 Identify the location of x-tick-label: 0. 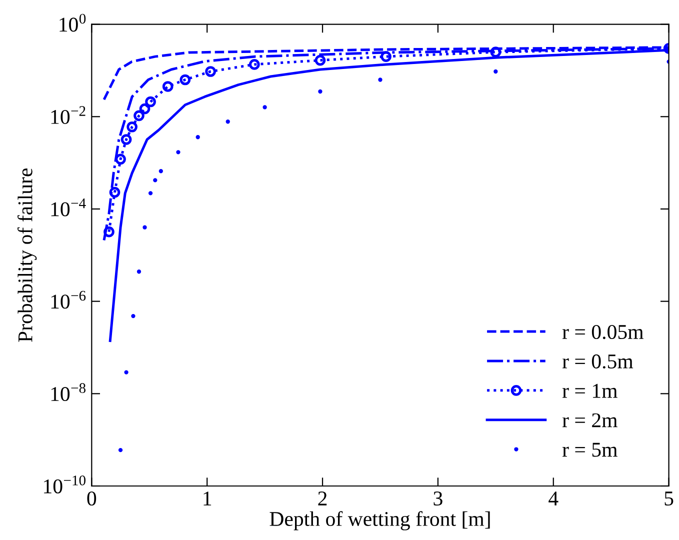
(91, 498).